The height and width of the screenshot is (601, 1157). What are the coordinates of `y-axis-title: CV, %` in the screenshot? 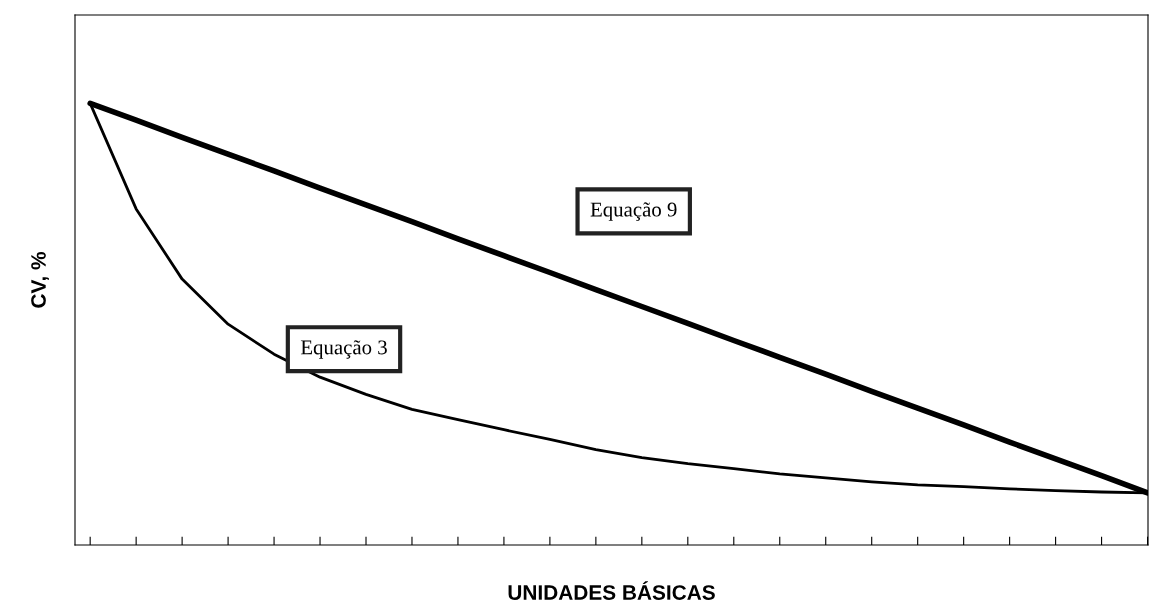 It's located at (40, 279).